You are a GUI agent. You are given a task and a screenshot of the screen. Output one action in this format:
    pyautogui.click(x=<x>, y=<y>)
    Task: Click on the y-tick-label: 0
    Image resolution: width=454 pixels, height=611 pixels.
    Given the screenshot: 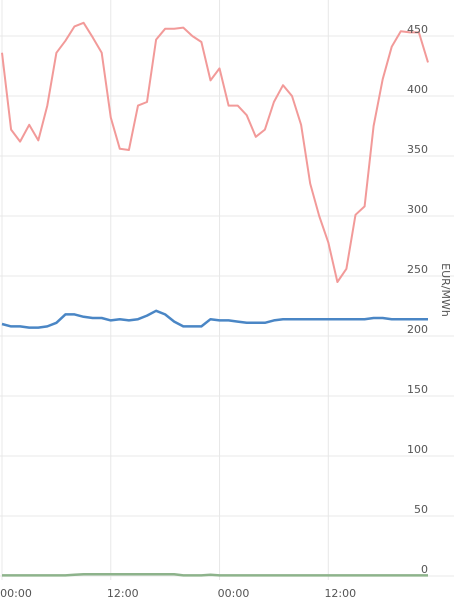 What is the action you would take?
    pyautogui.click(x=424, y=569)
    